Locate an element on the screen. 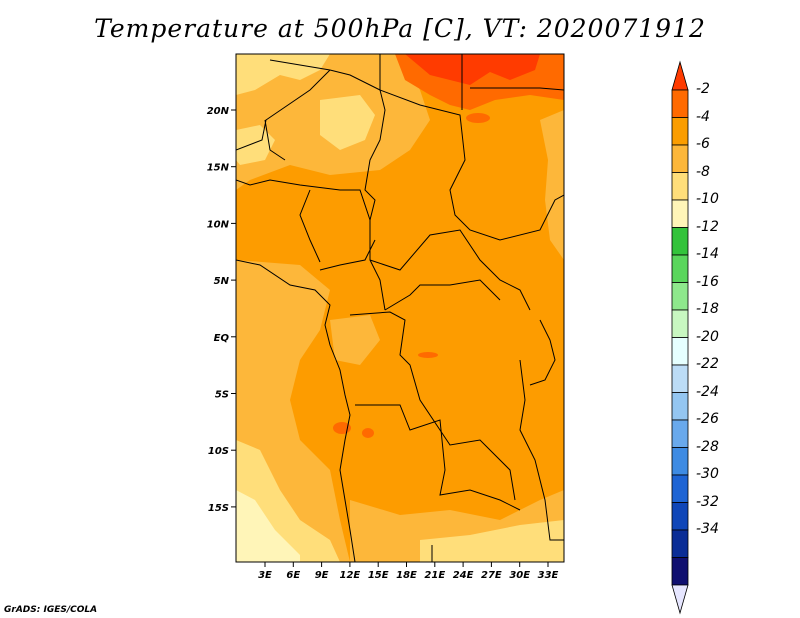 Image resolution: width=800 pixels, height=618 pixels. colorbar-label: -14 is located at coordinates (707, 254).